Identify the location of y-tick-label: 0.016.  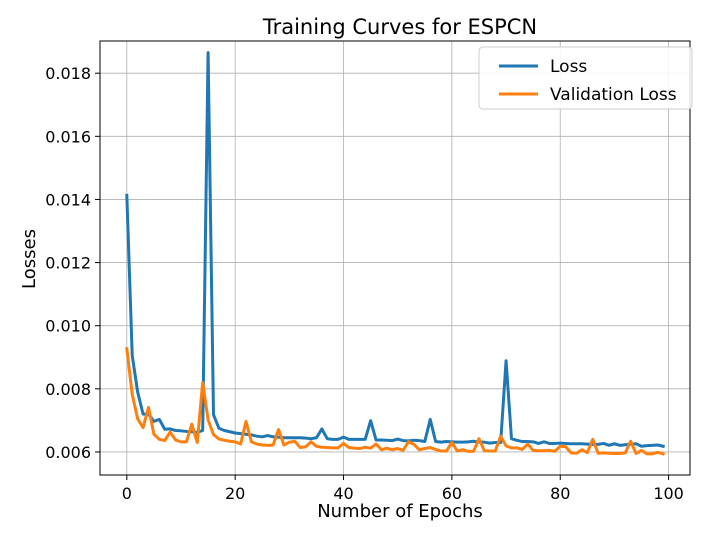
(68, 136).